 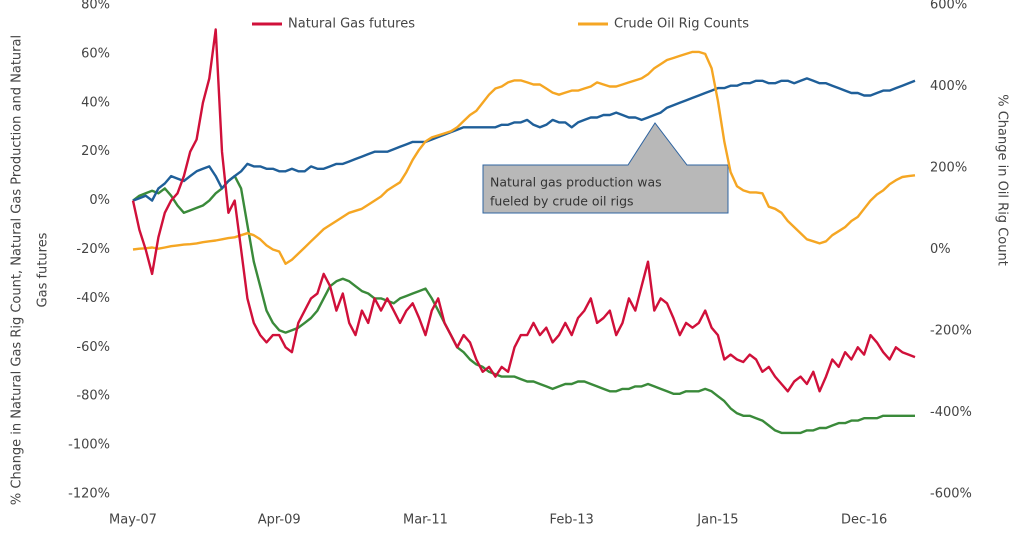 I want to click on x-tick-label: May-07, so click(x=133, y=520).